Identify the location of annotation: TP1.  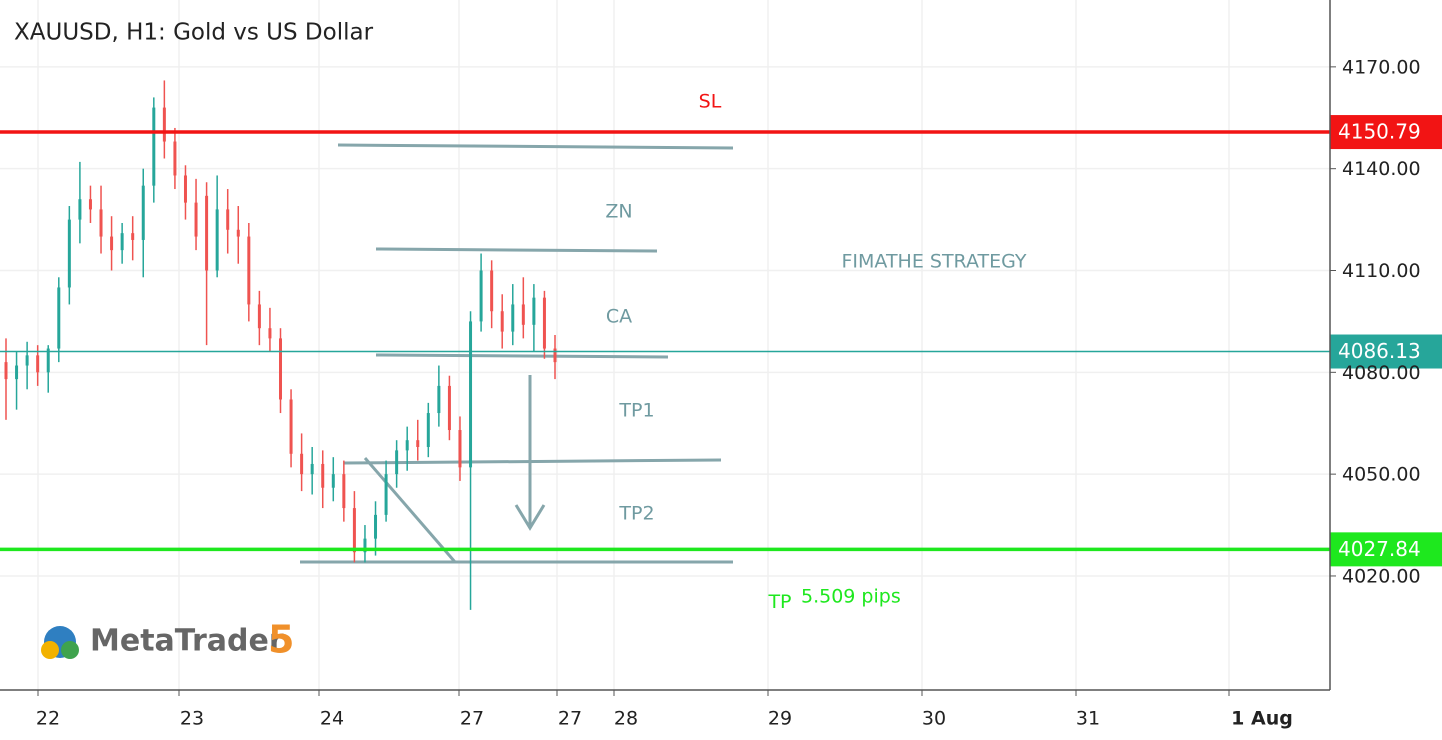
(636, 411).